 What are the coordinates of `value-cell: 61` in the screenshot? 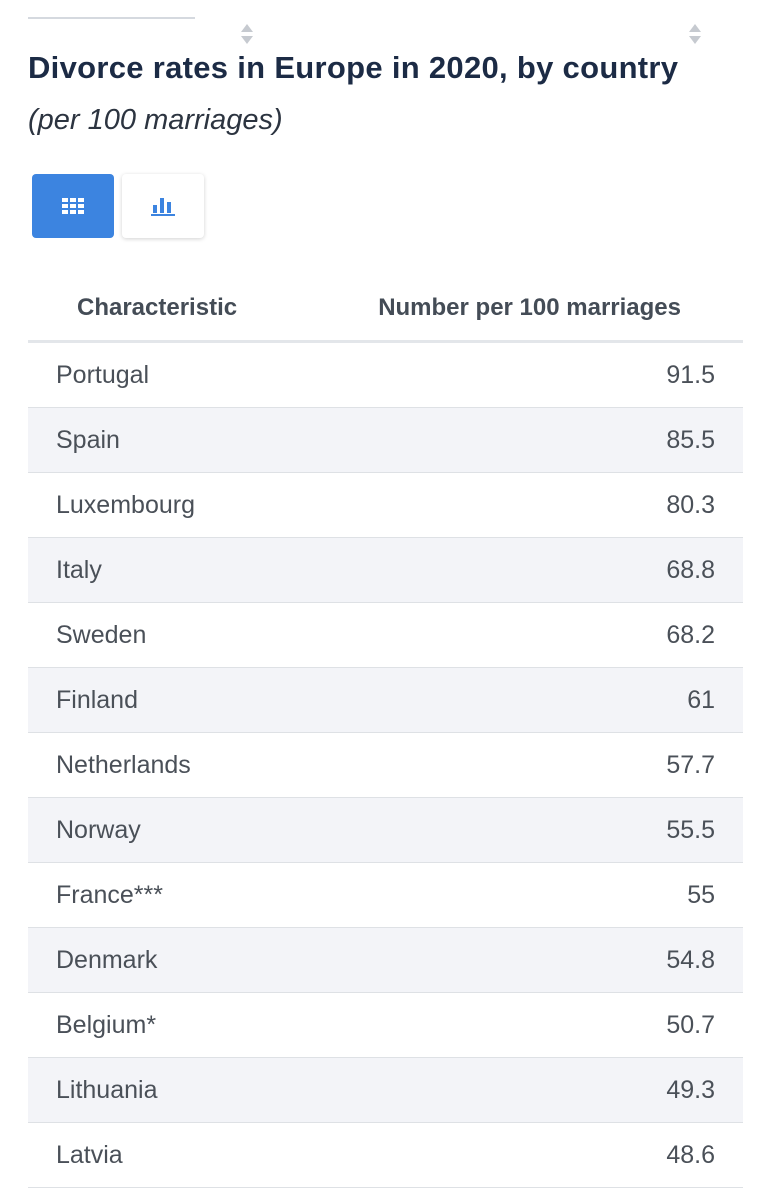 It's located at (520, 700).